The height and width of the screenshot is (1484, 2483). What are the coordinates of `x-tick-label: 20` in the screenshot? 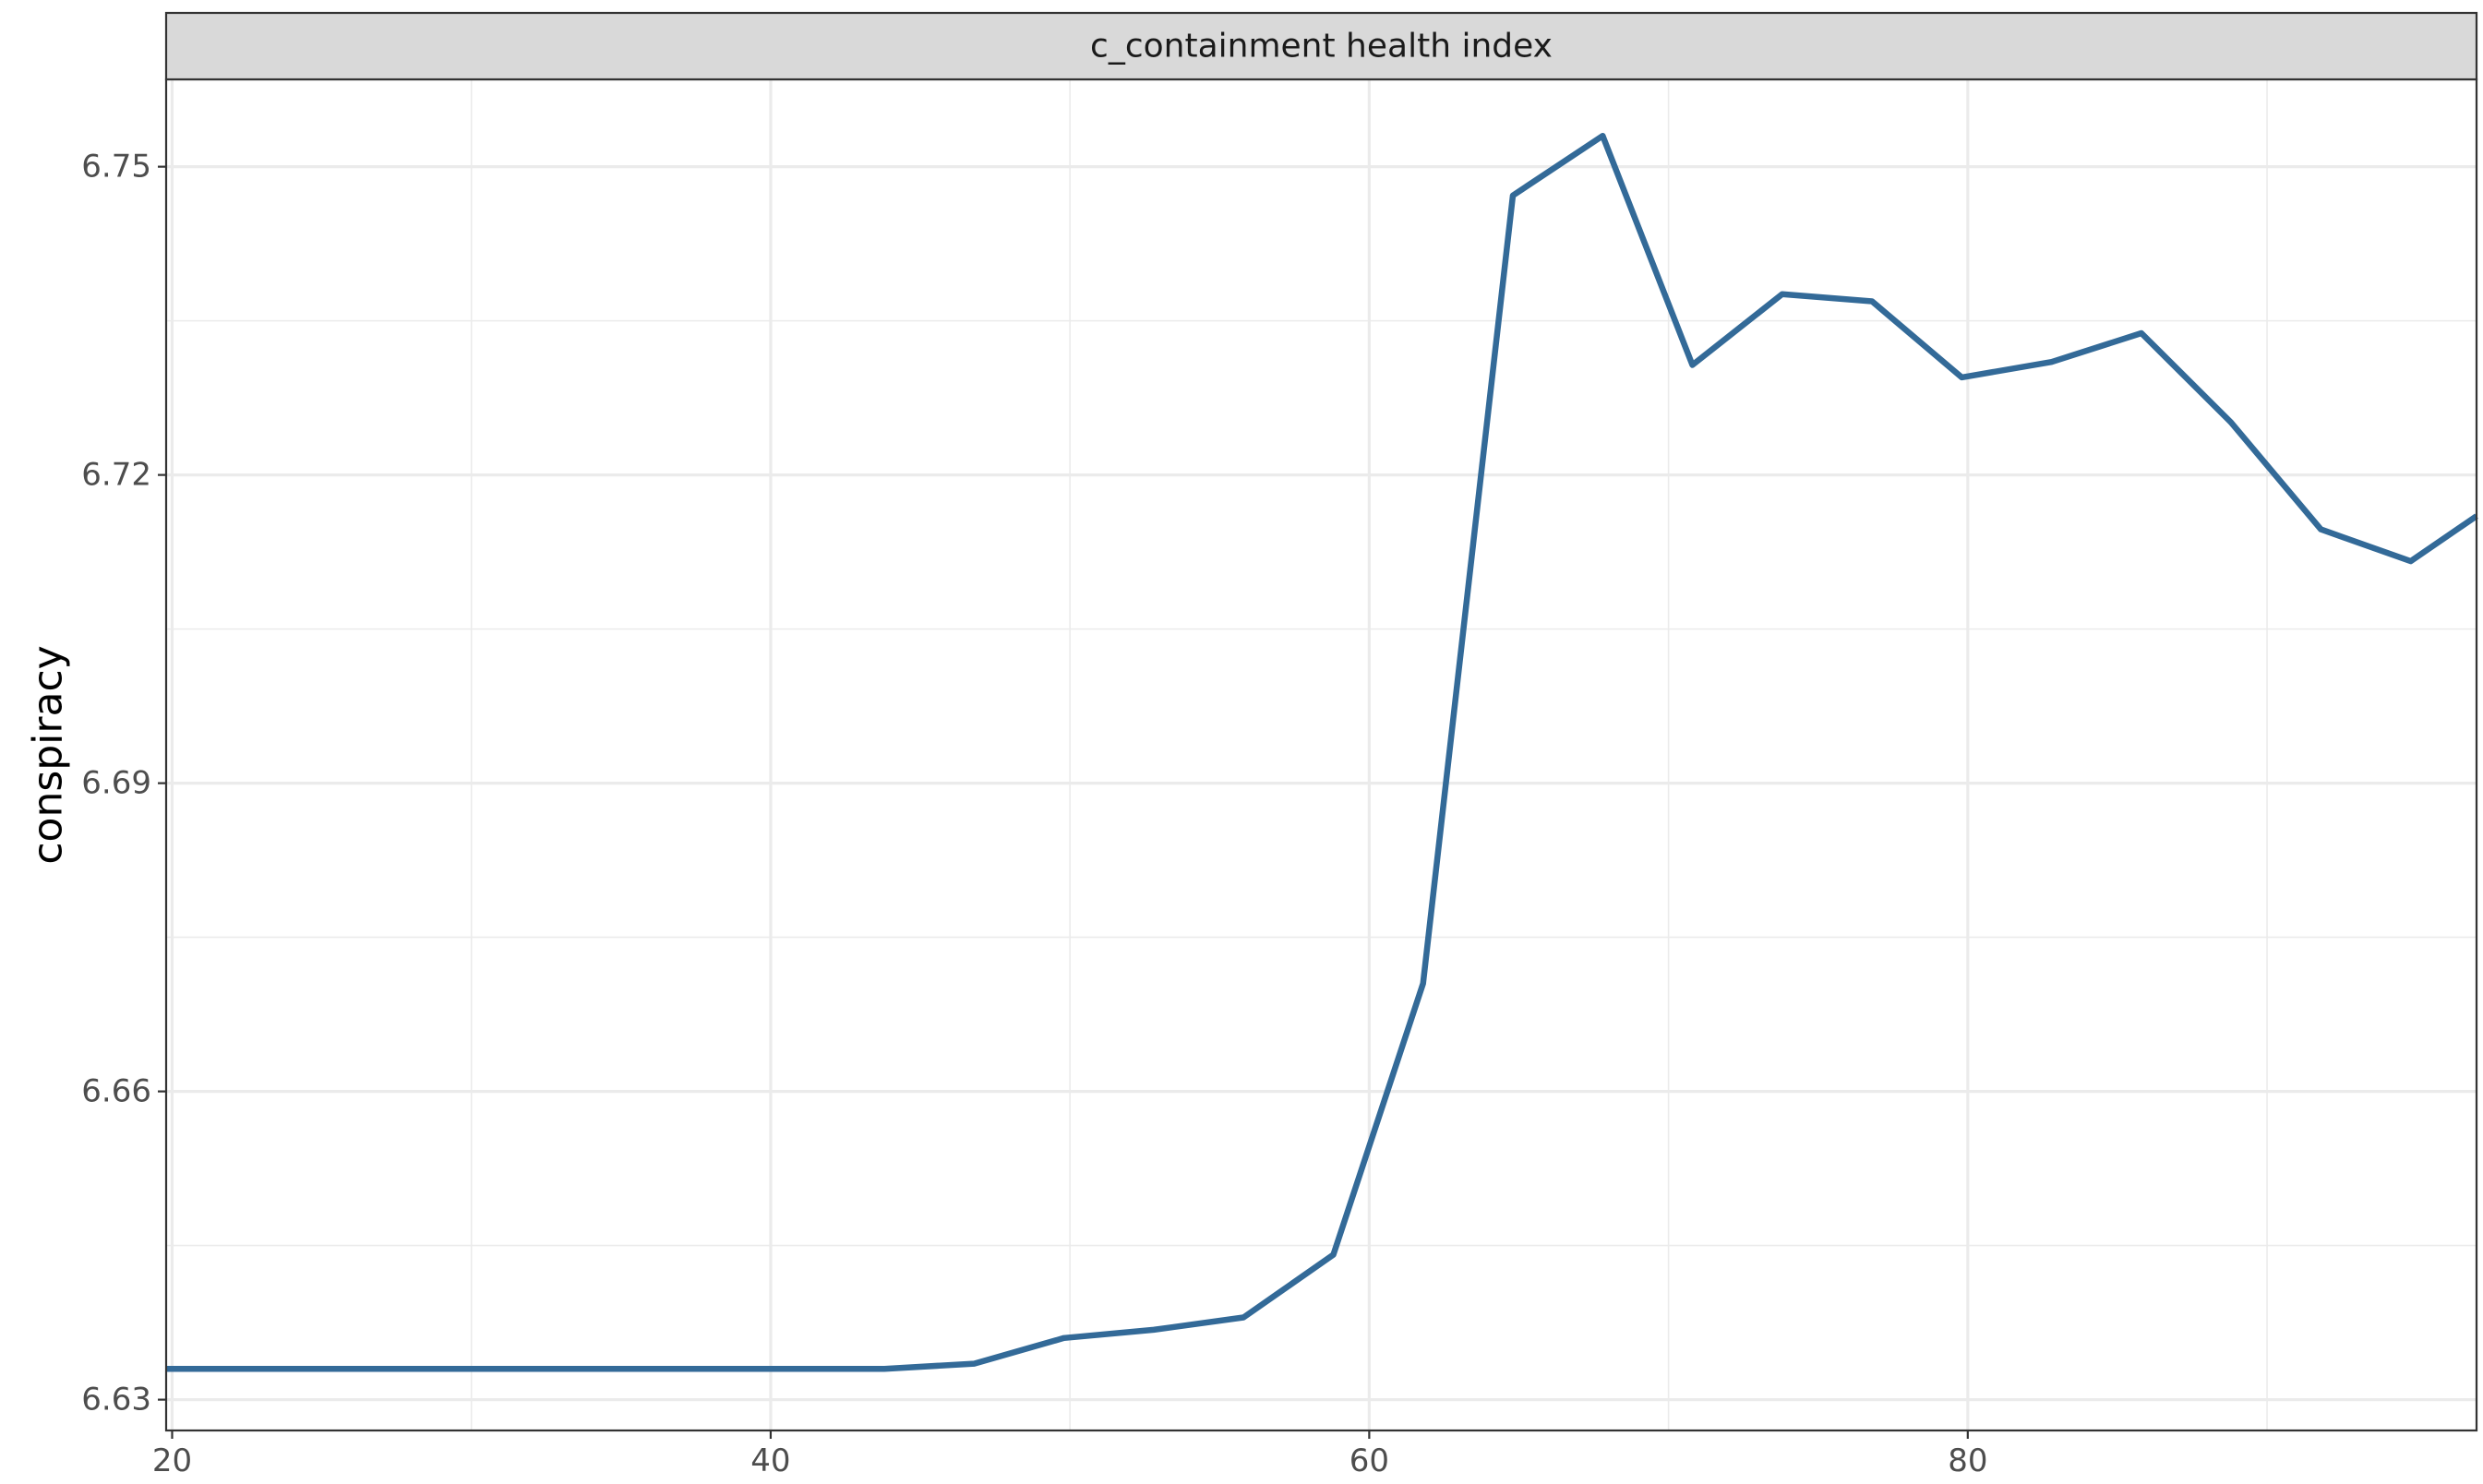 It's located at (172, 1460).